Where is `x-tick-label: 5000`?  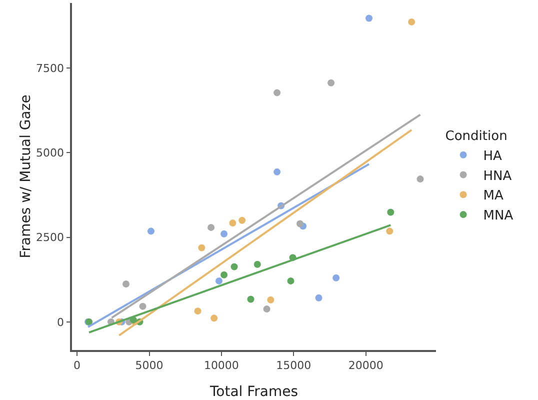 x-tick-label: 5000 is located at coordinates (149, 365).